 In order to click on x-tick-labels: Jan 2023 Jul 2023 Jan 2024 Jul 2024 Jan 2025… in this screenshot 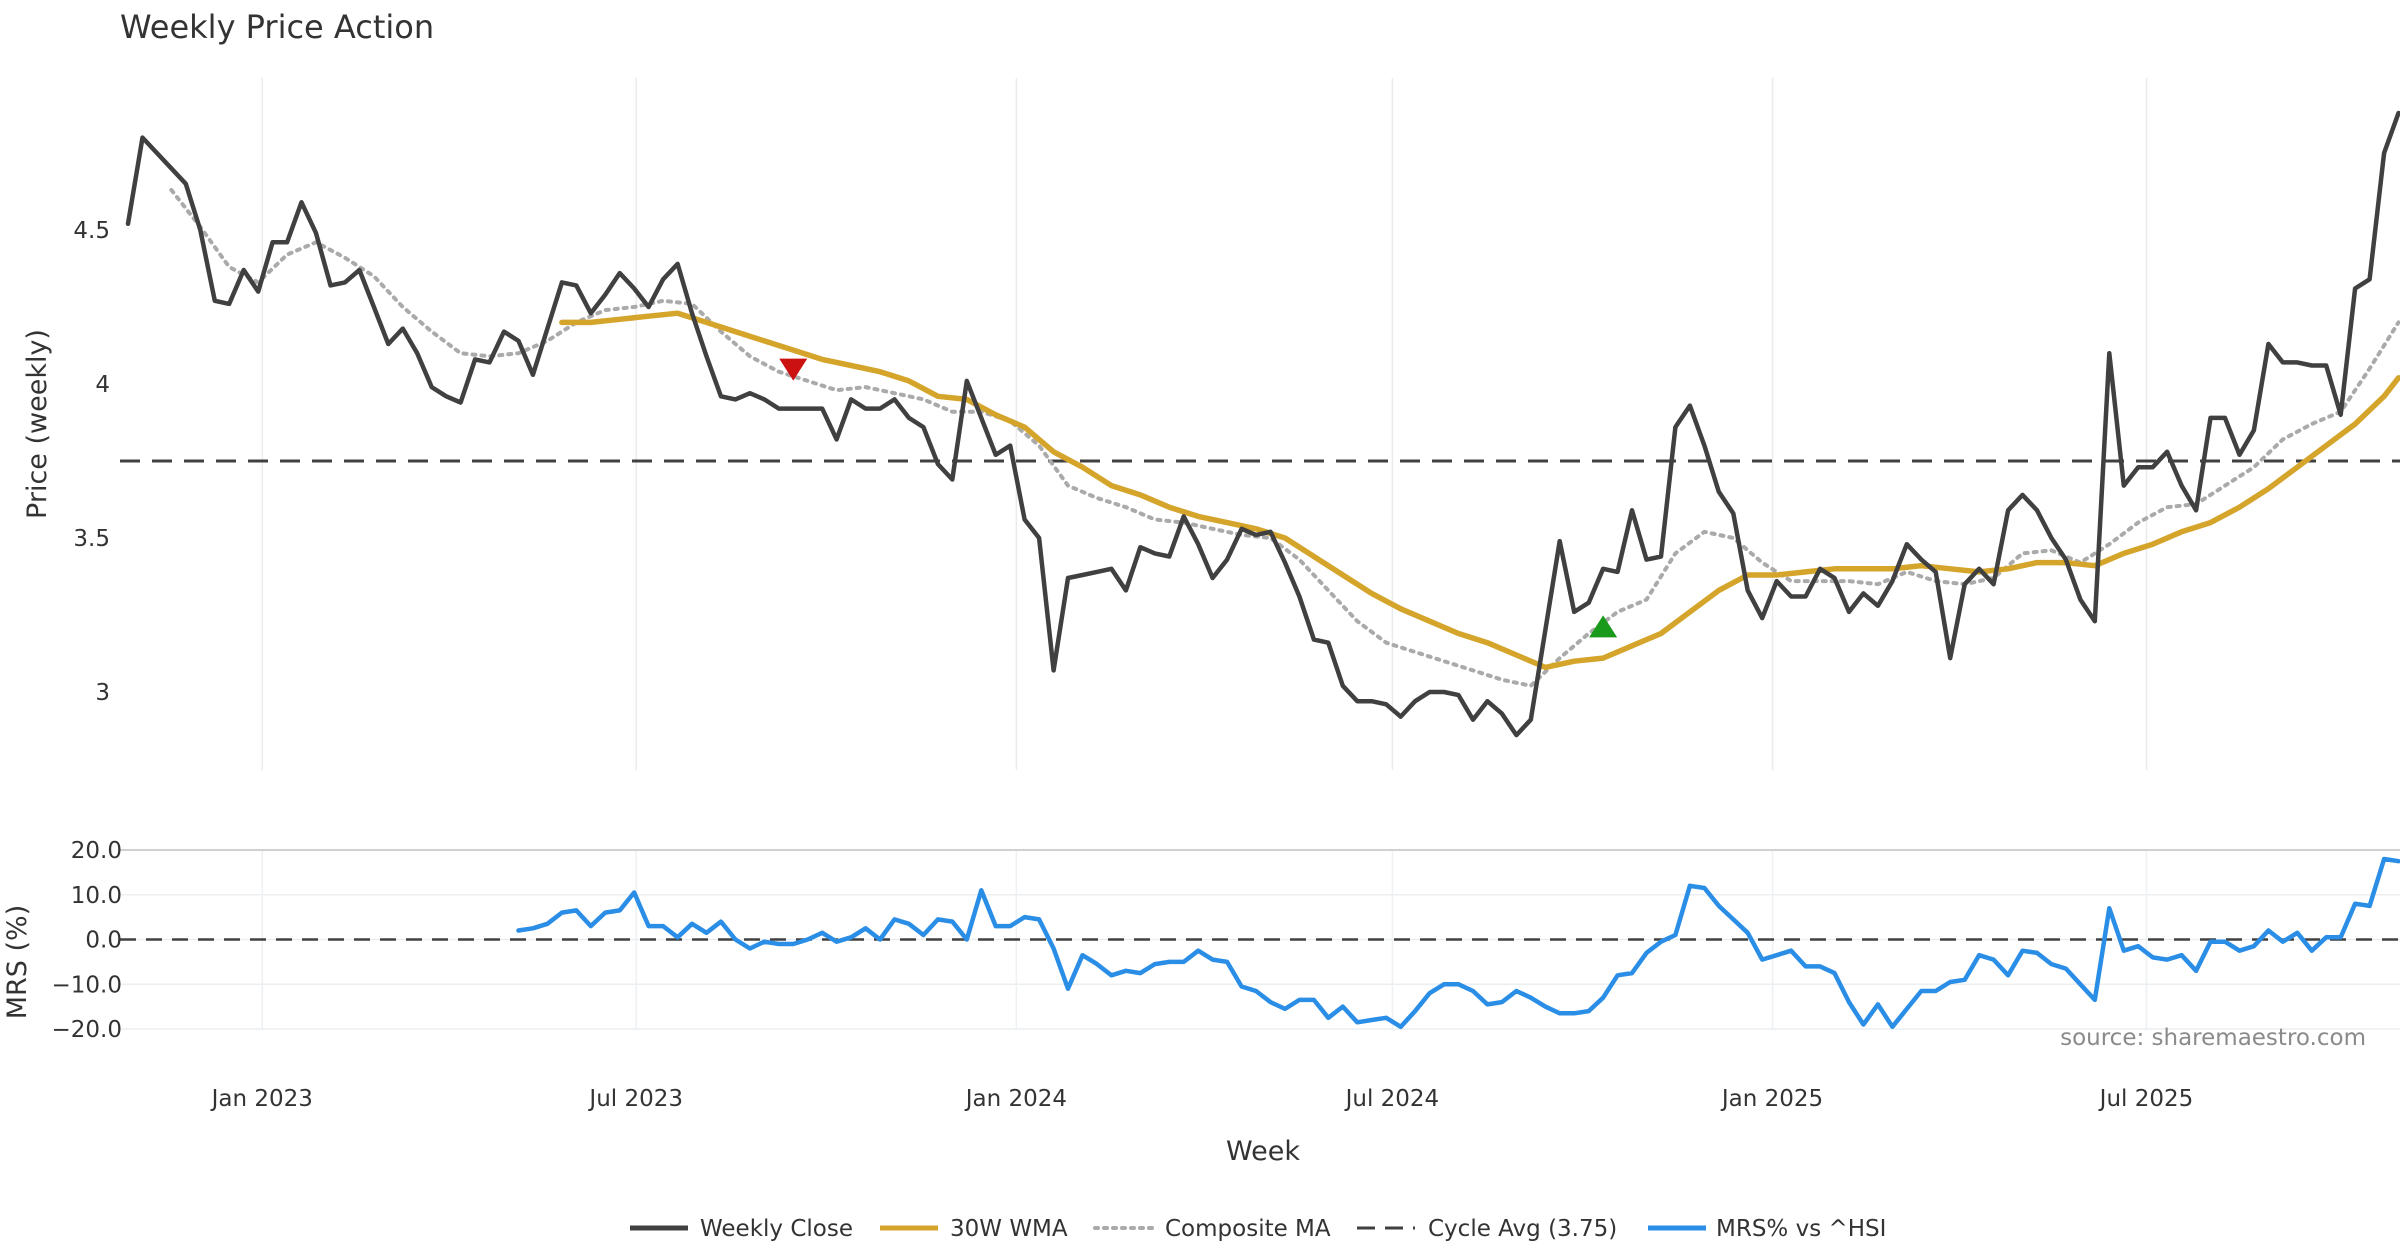, I will do `click(1202, 1099)`.